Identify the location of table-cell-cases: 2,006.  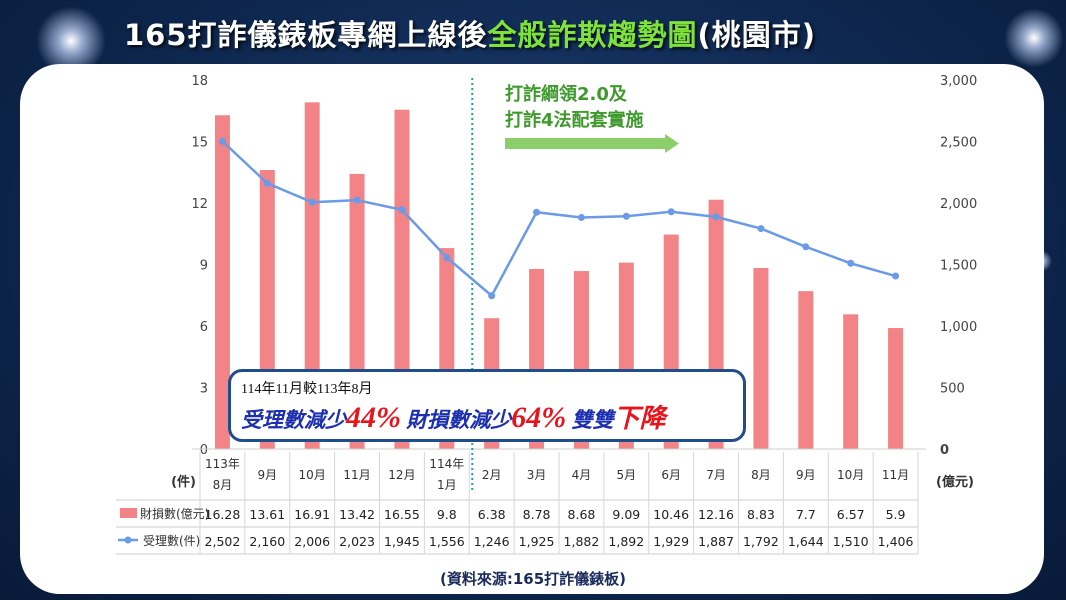
(312, 541).